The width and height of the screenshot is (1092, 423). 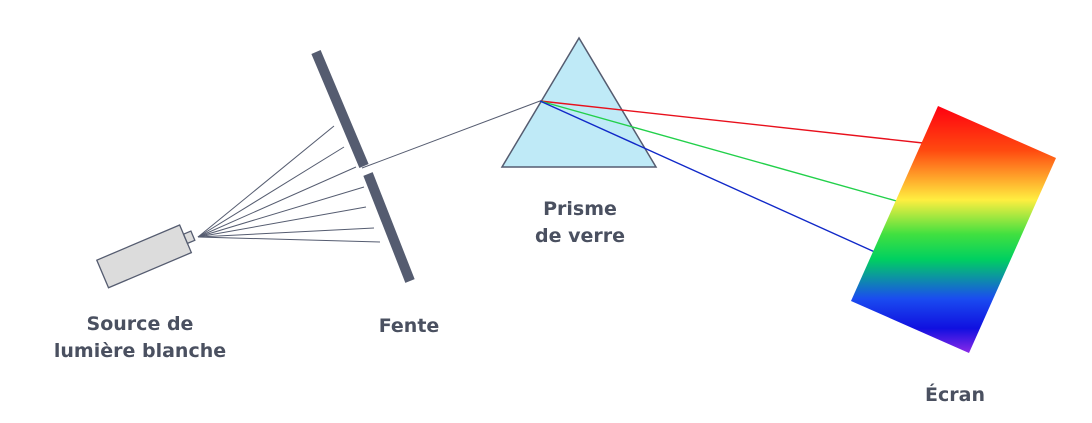 What do you see at coordinates (189, 237) in the screenshot?
I see `light-source-lens` at bounding box center [189, 237].